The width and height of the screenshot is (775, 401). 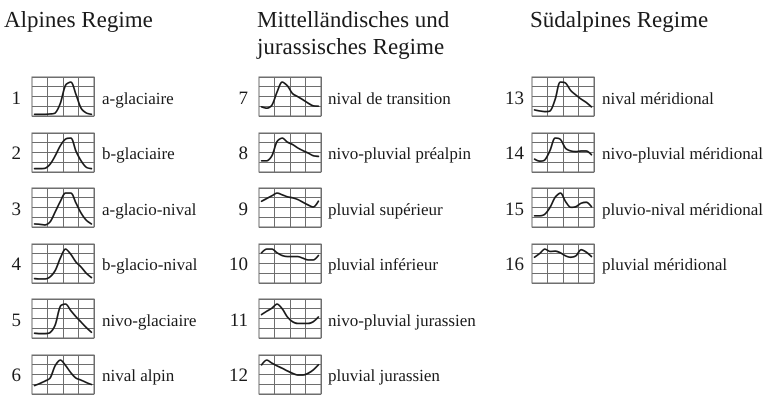 I want to click on text: pluvio-nival méridional, so click(x=682, y=210).